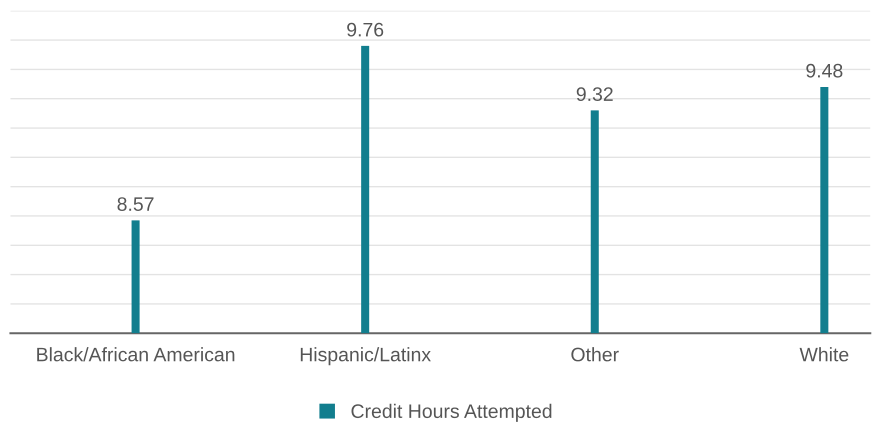 This screenshot has width=872, height=430. Describe the element at coordinates (135, 354) in the screenshot. I see `x-tick-label: Black/African American` at that location.